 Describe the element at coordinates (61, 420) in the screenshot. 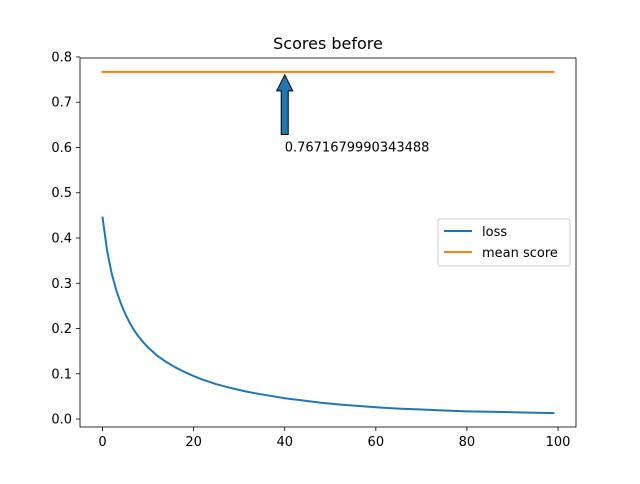

I see `y-tick-label: 0.0` at that location.